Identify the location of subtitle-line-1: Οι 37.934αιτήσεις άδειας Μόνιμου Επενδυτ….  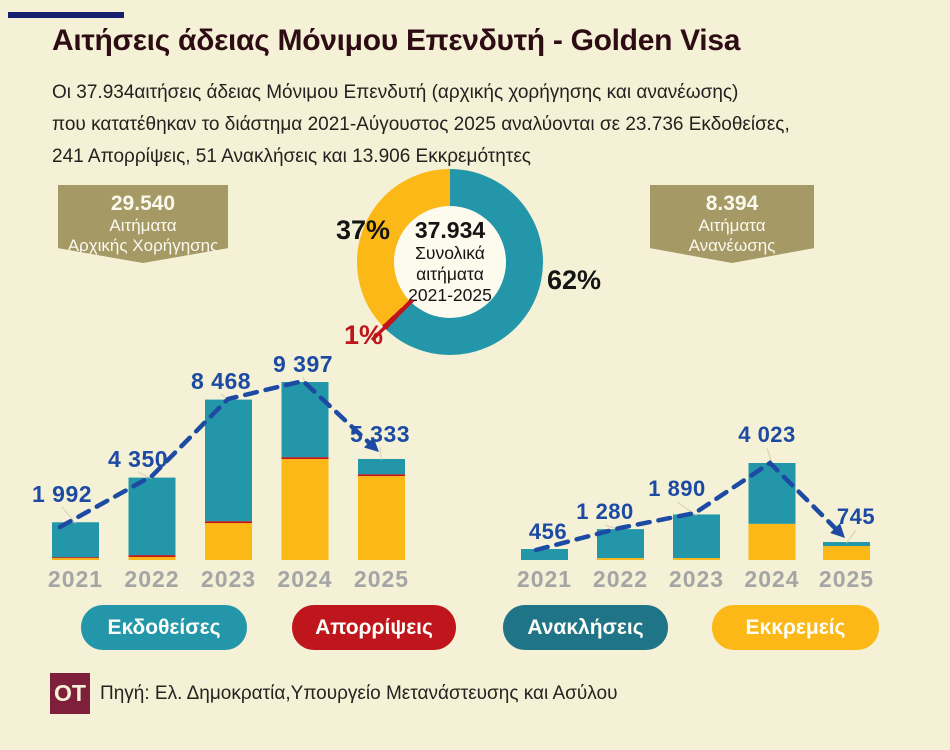
(395, 92).